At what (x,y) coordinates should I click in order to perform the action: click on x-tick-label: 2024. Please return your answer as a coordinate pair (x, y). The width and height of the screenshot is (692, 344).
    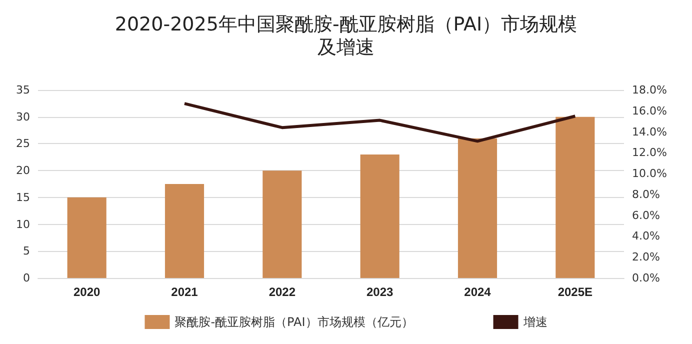
    Looking at the image, I should click on (478, 292).